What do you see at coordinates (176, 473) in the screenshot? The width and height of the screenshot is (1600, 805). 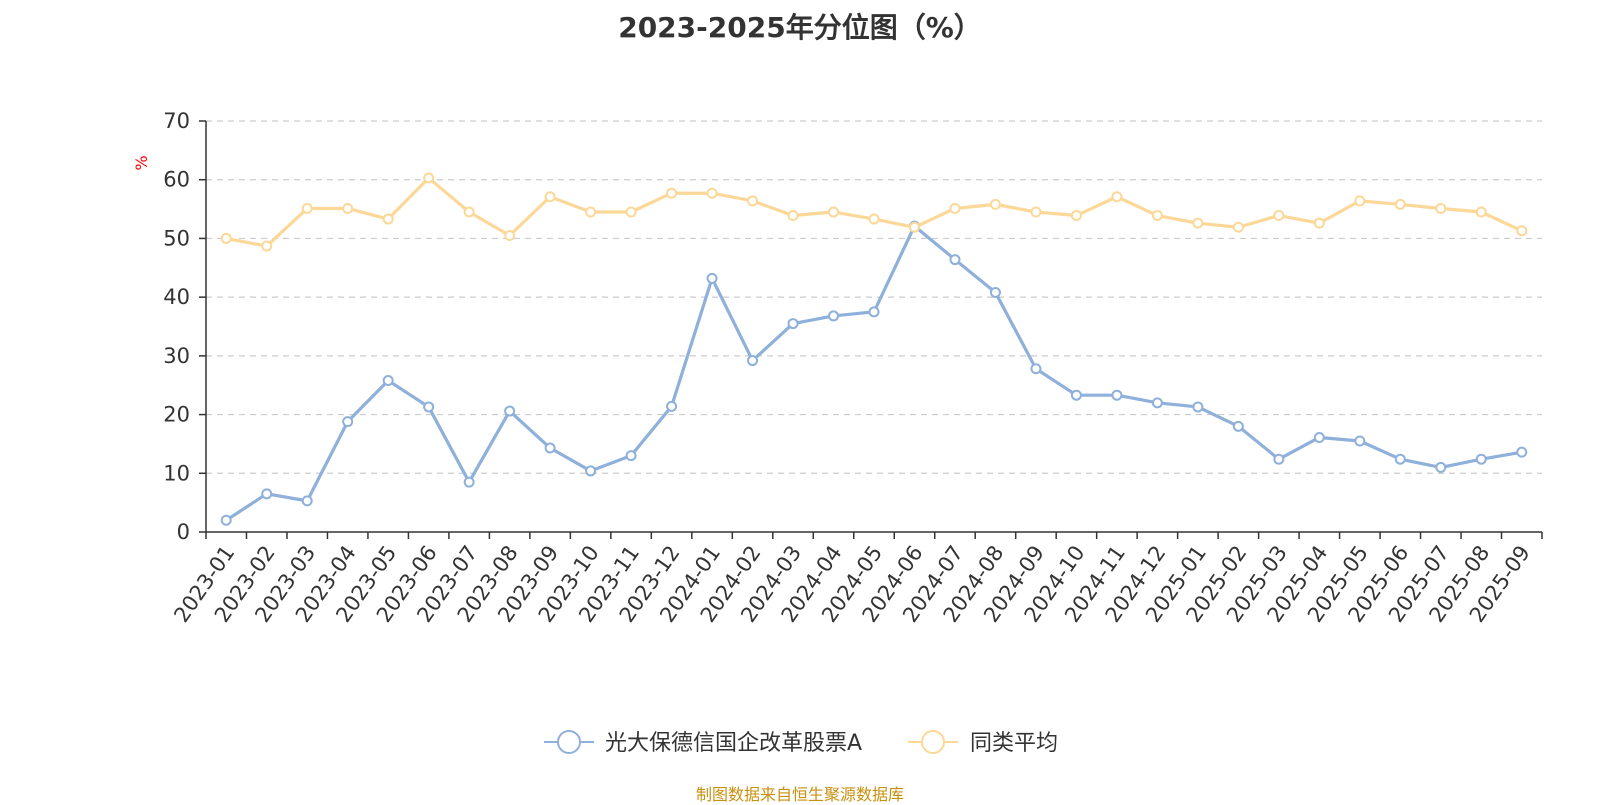 I see `y-tick-label: 10` at bounding box center [176, 473].